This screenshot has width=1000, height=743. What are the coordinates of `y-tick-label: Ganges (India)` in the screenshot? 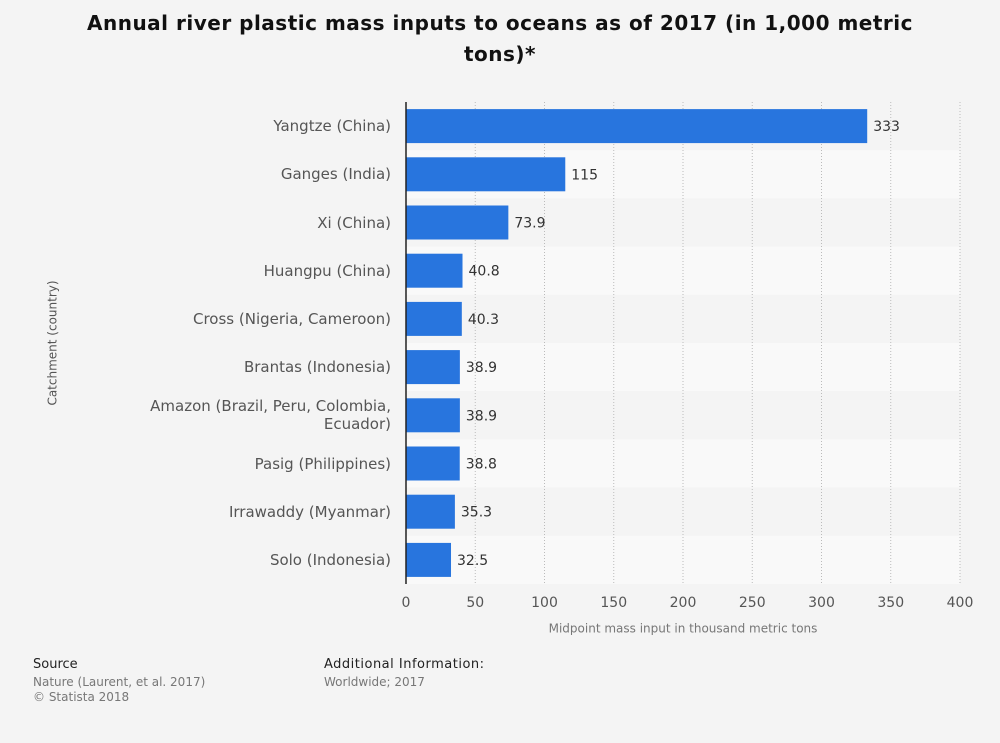 It's located at (335, 174).